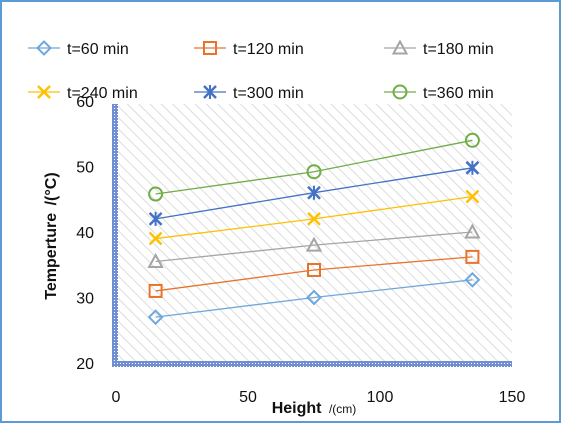 Image resolution: width=562 pixels, height=429 pixels. I want to click on legend-item: t=360 min, so click(439, 93).